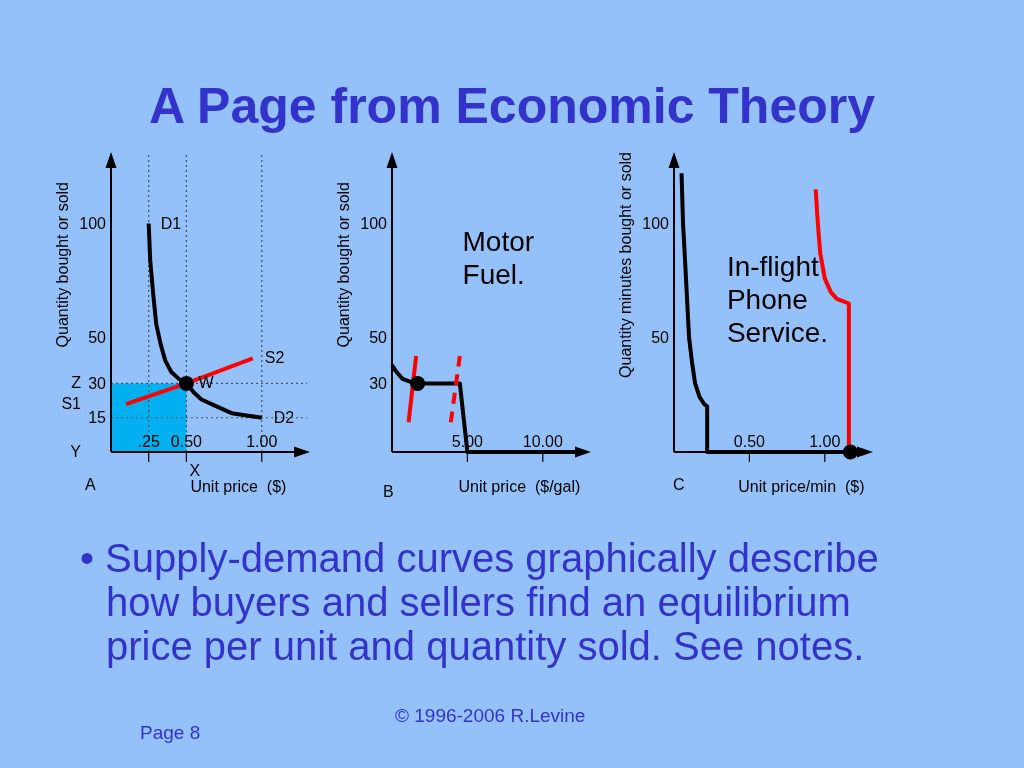 The image size is (1024, 768). What do you see at coordinates (519, 486) in the screenshot?
I see `x-axis-title: Unit price ($/gal)` at bounding box center [519, 486].